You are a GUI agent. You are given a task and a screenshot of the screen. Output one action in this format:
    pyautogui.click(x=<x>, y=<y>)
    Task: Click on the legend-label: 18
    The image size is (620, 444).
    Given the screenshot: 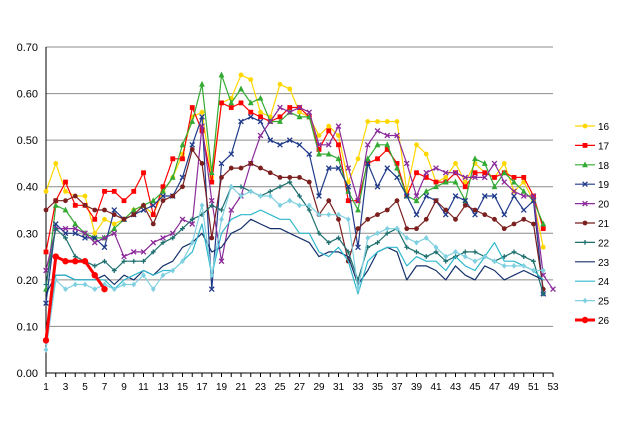 What is the action you would take?
    pyautogui.click(x=604, y=166)
    